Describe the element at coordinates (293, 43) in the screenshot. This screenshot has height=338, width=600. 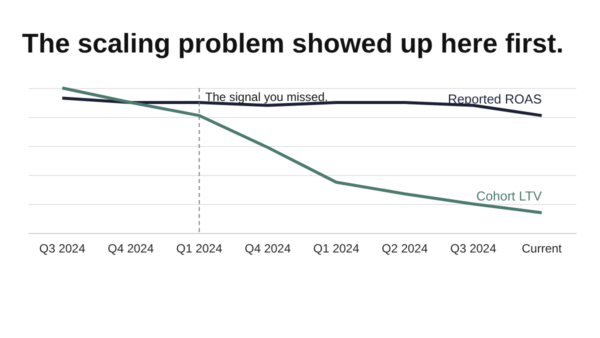
I see `chart-title: The scaling problem showed up here first.` at that location.